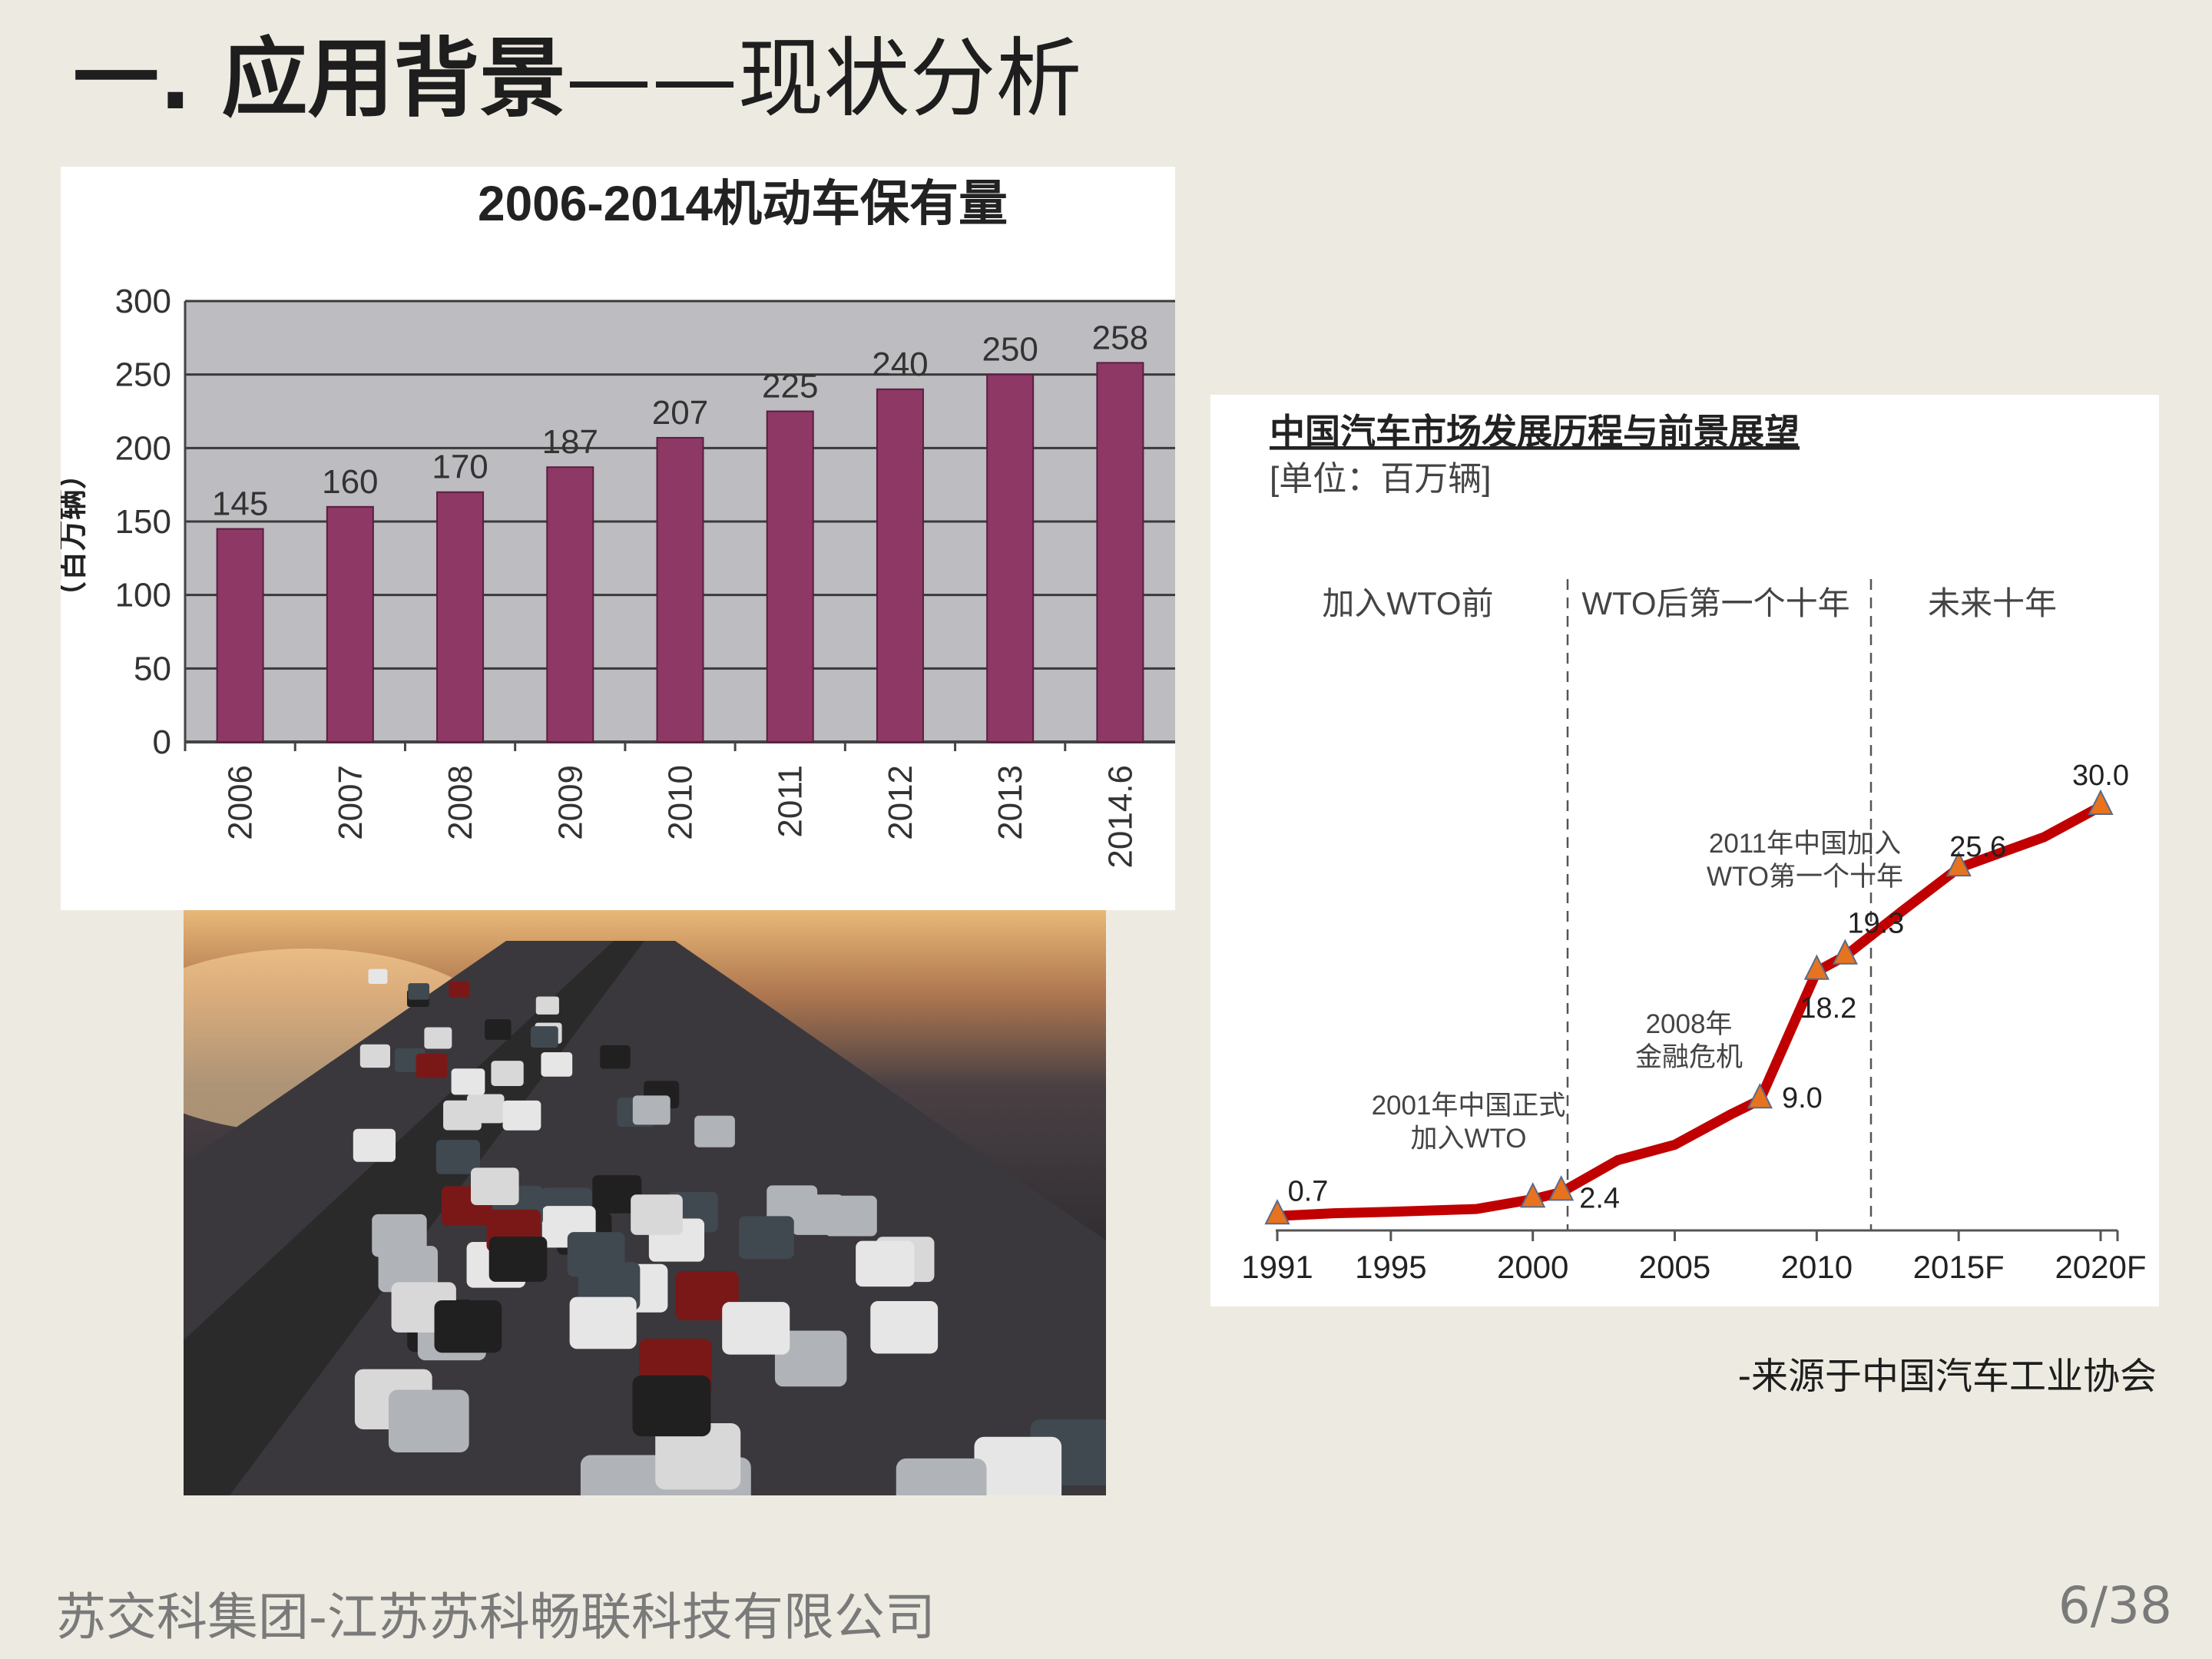 This screenshot has width=2212, height=1659. I want to click on footer-company: 苏交科集团-江苏苏科畅联科技有限公司, so click(495, 1618).